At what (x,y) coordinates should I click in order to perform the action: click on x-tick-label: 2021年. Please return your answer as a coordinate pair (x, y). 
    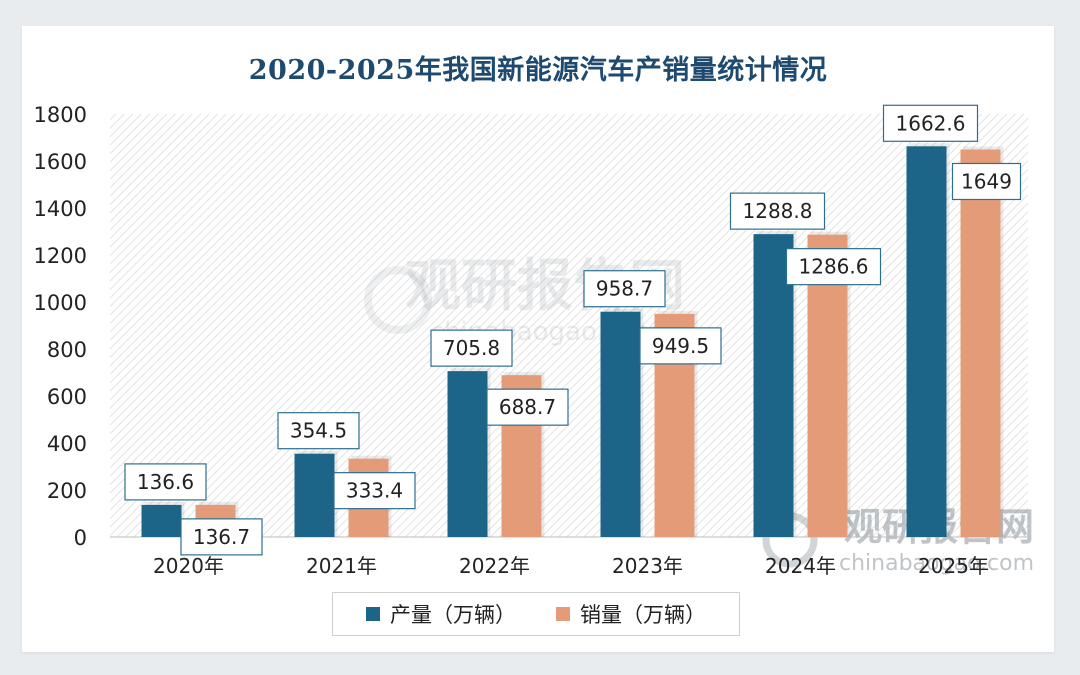
    Looking at the image, I should click on (341, 566).